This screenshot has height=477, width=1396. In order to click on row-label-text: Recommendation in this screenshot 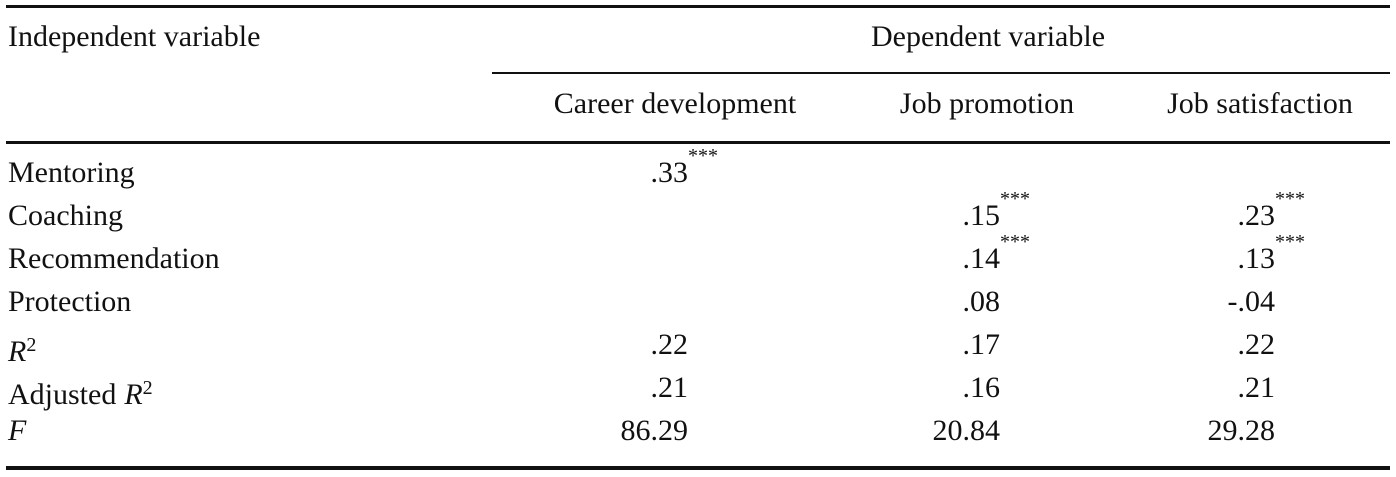, I will do `click(114, 258)`.